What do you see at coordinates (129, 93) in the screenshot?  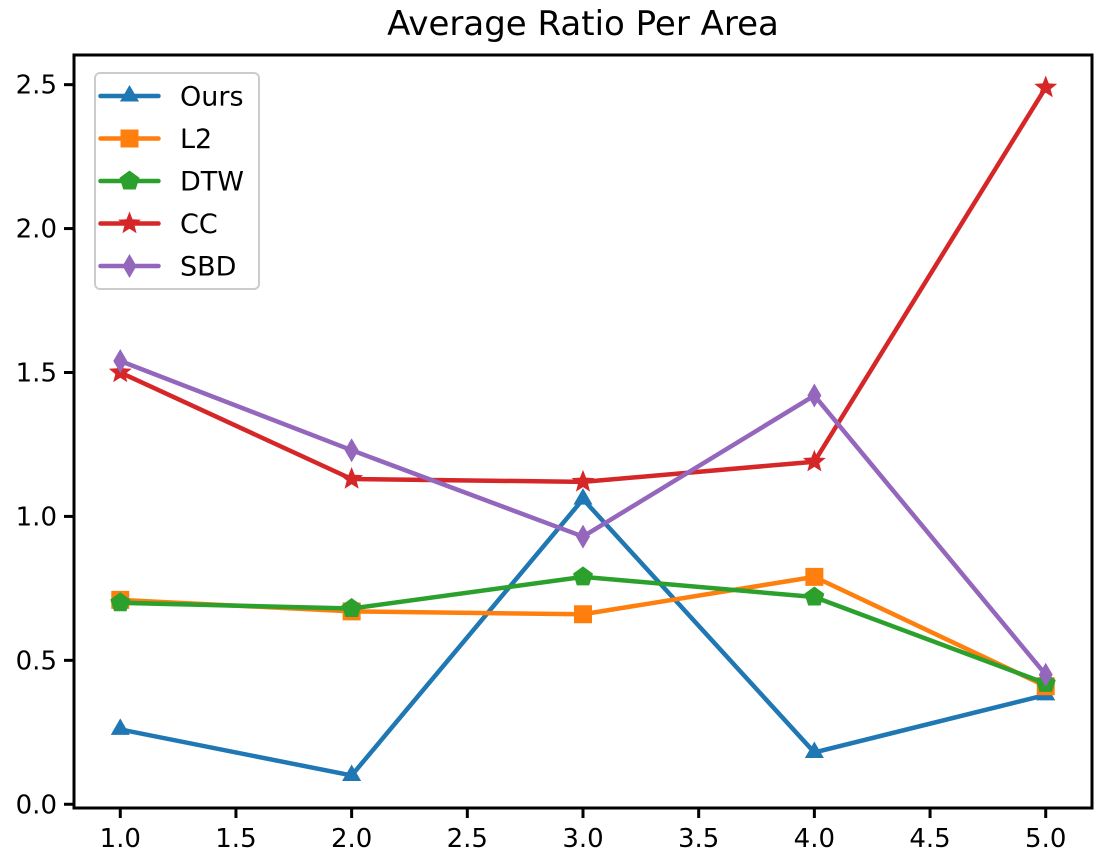 I see `legend-triangle-up-marker` at bounding box center [129, 93].